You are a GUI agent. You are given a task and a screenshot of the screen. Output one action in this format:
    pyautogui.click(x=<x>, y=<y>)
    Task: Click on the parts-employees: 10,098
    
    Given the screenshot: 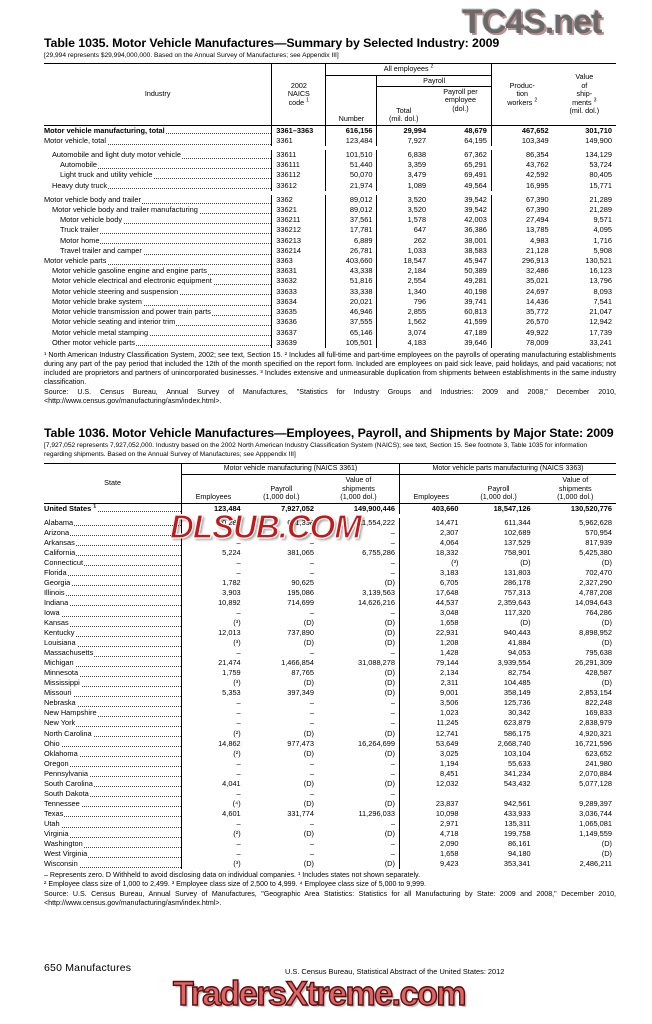 What is the action you would take?
    pyautogui.click(x=430, y=813)
    